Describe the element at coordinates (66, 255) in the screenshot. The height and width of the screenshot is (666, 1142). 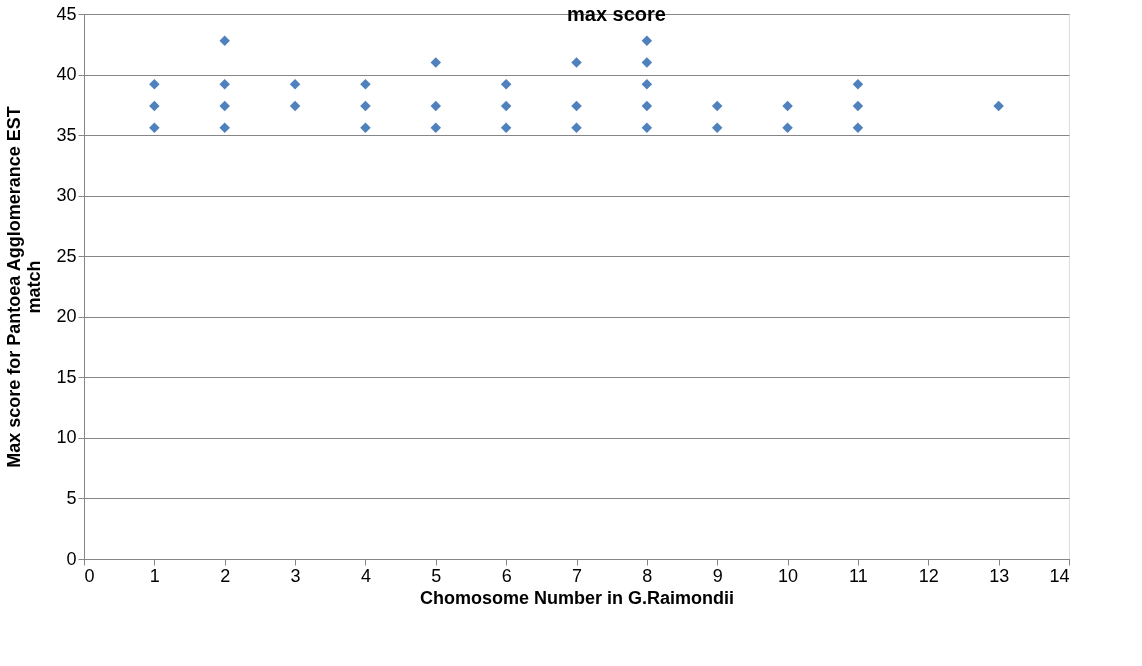
I see `y-tick-label: 25` at that location.